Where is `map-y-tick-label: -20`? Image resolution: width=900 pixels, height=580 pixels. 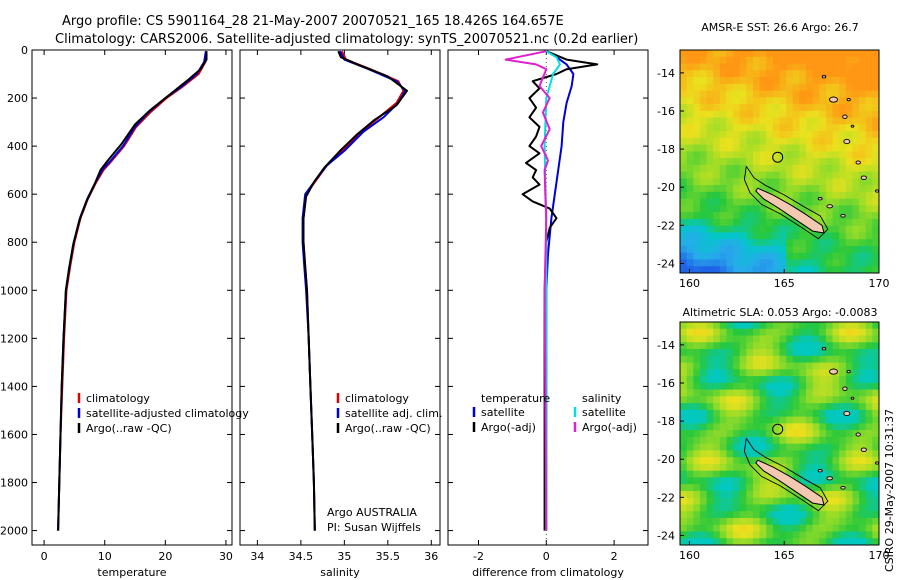
map-y-tick-label: -20 is located at coordinates (666, 459).